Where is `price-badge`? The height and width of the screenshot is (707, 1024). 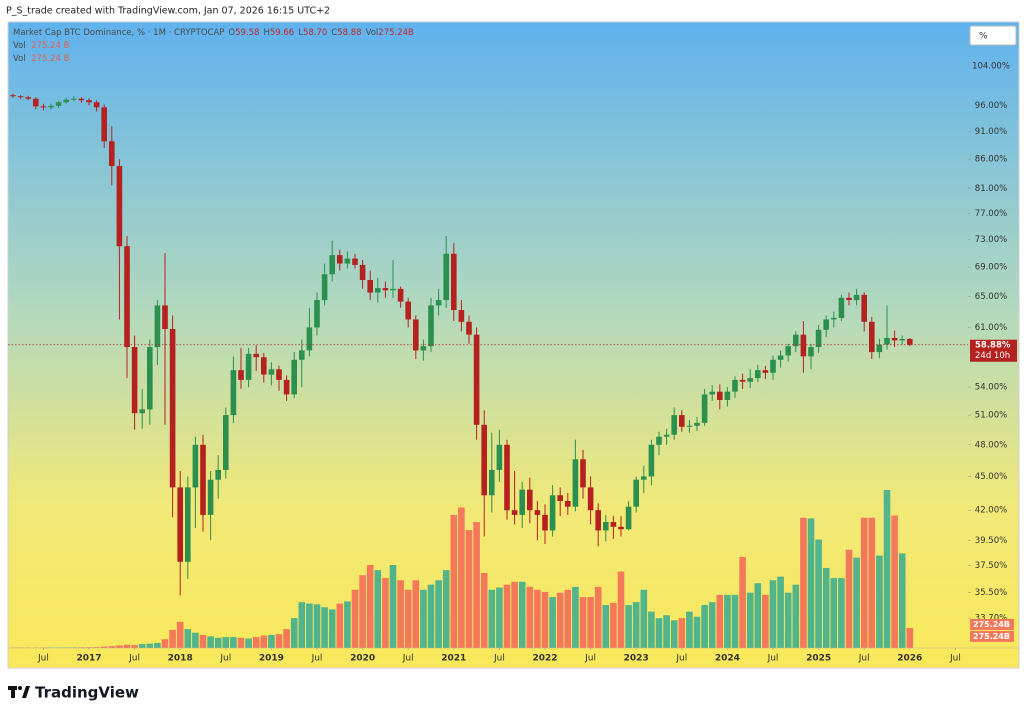 price-badge is located at coordinates (993, 350).